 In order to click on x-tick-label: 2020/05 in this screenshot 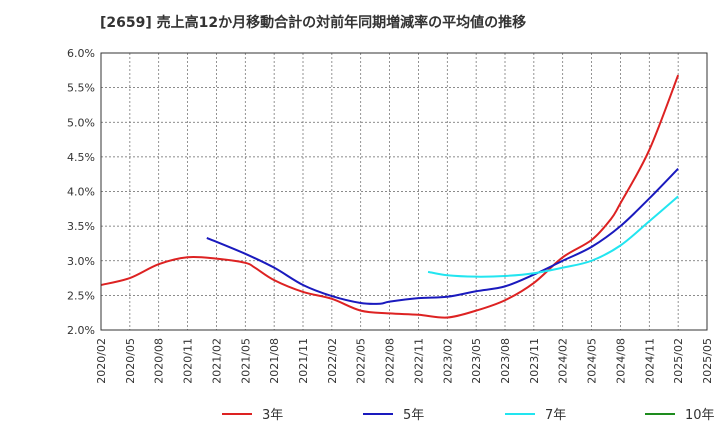, I will do `click(130, 361)`.